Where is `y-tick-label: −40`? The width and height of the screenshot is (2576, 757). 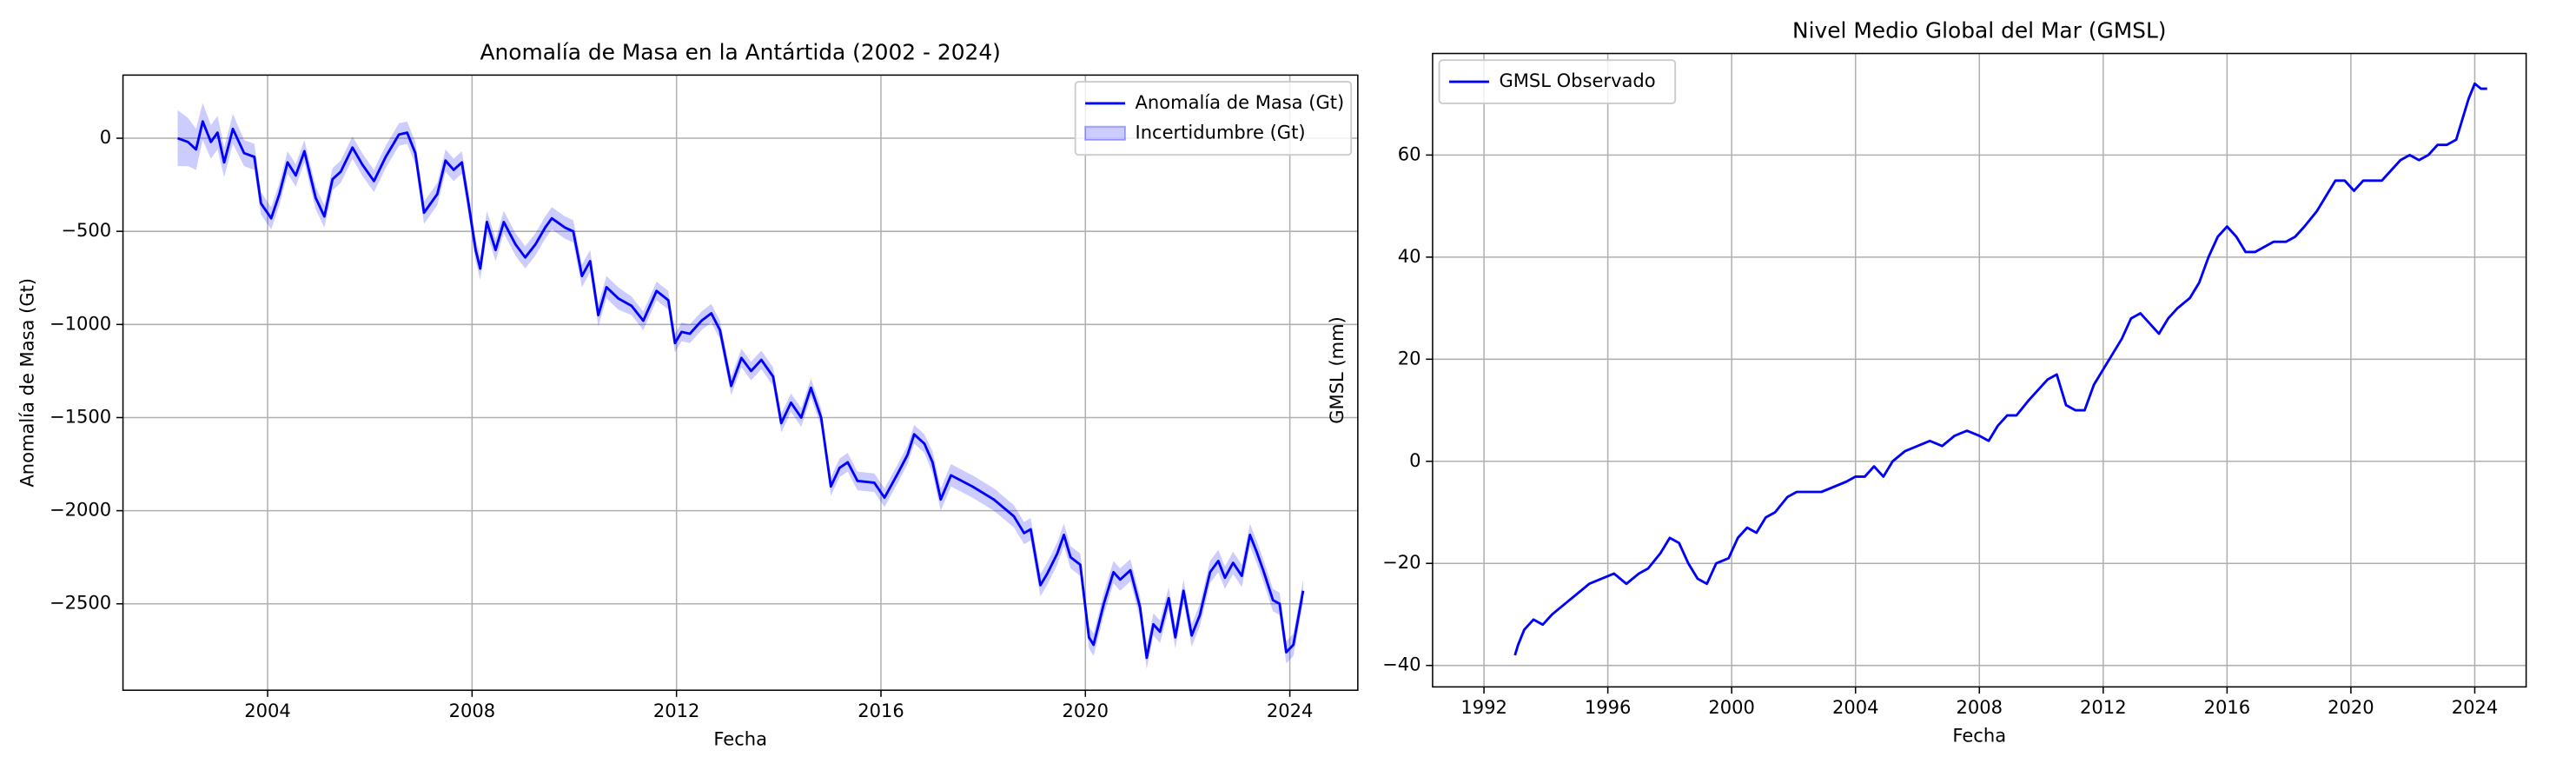 y-tick-label: −40 is located at coordinates (1401, 664).